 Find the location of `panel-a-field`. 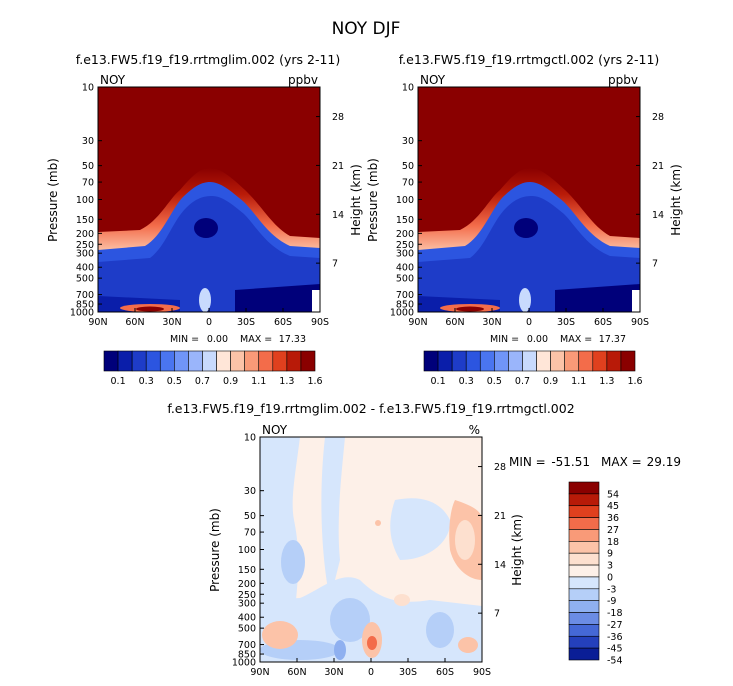

panel-a-field is located at coordinates (209, 199).